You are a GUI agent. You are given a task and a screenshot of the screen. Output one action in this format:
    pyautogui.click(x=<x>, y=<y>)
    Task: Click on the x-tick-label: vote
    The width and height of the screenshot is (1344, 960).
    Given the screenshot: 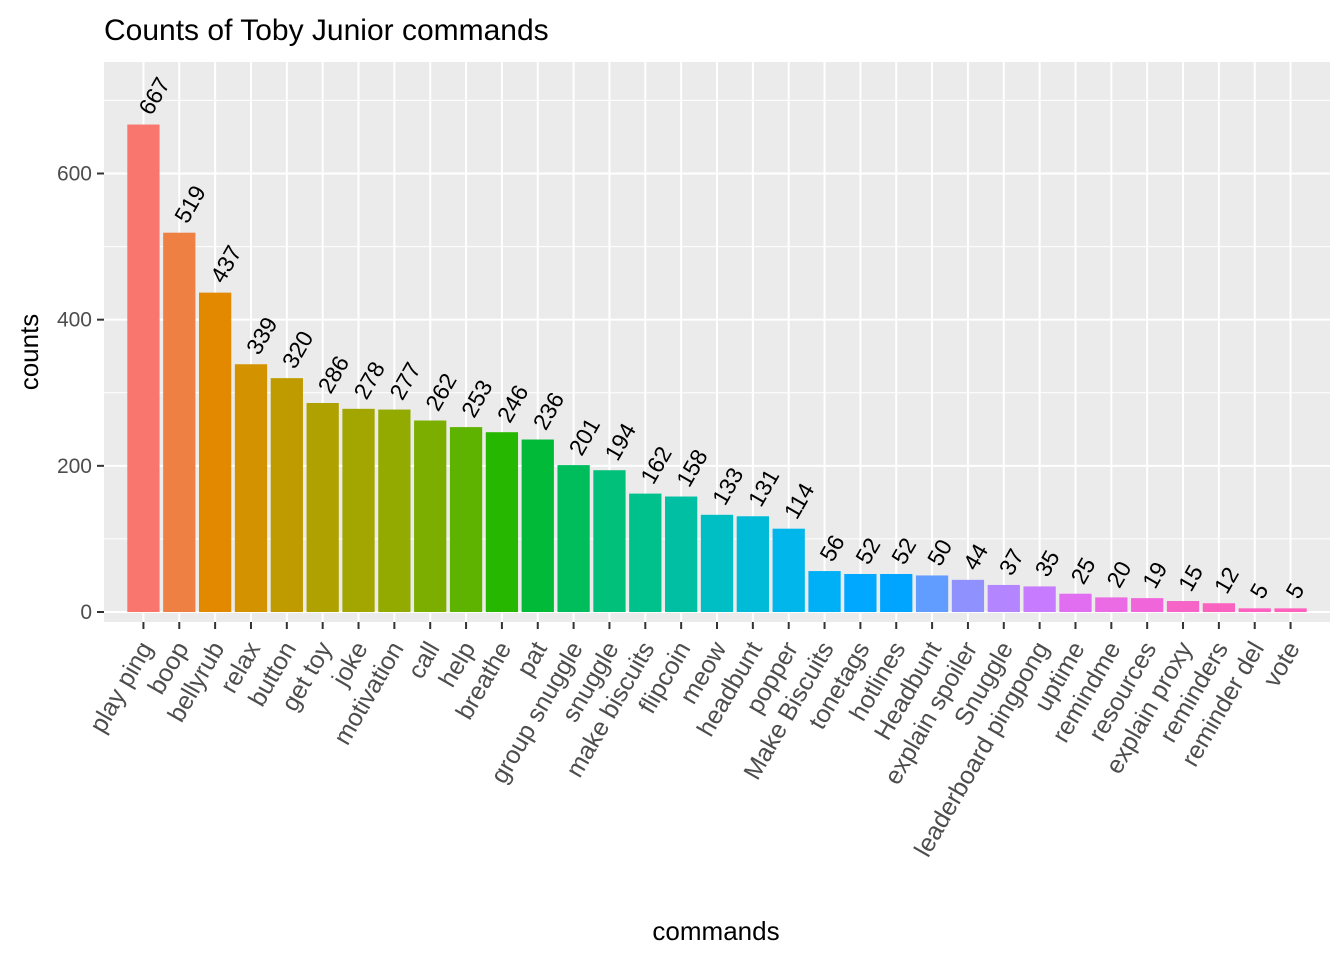 What is the action you would take?
    pyautogui.click(x=1282, y=664)
    